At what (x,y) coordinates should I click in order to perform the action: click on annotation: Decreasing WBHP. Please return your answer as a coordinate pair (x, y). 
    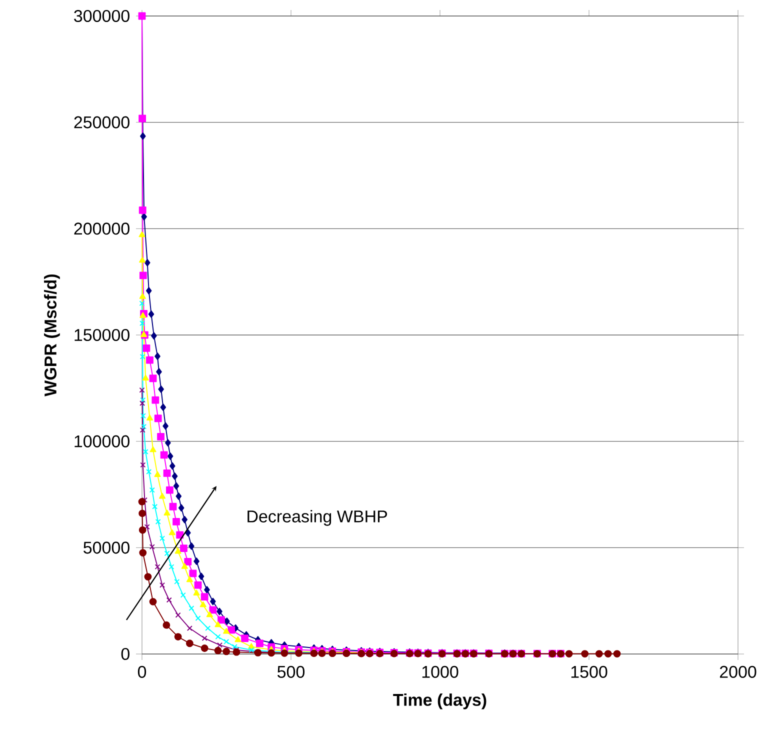
    Looking at the image, I should click on (317, 518).